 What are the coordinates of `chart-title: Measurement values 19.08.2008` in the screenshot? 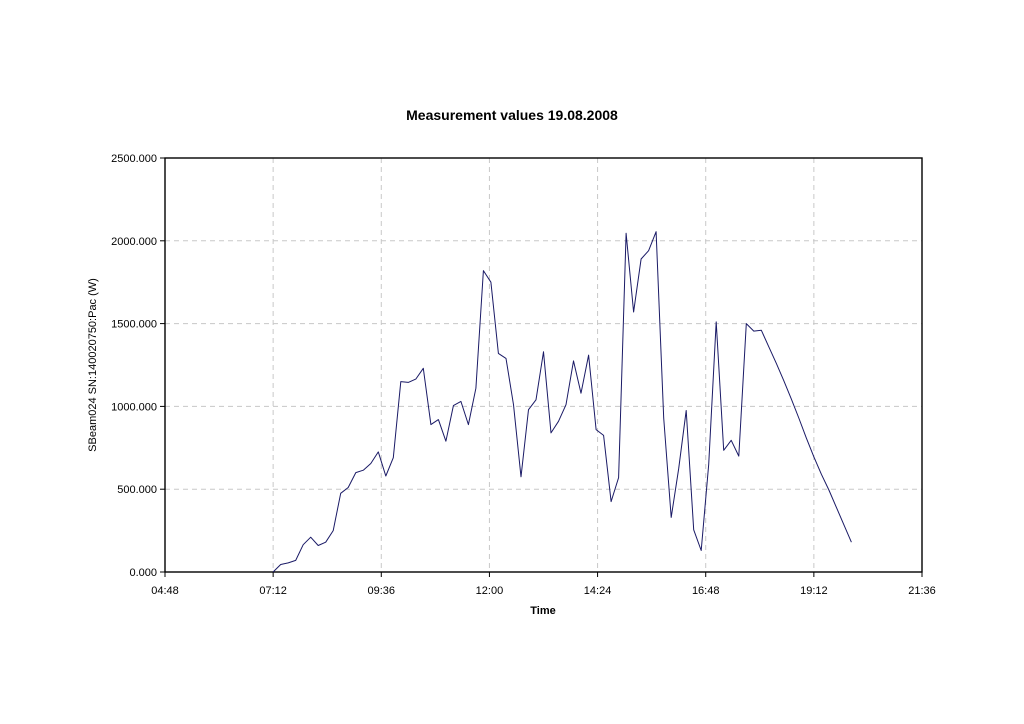 It's located at (512, 115).